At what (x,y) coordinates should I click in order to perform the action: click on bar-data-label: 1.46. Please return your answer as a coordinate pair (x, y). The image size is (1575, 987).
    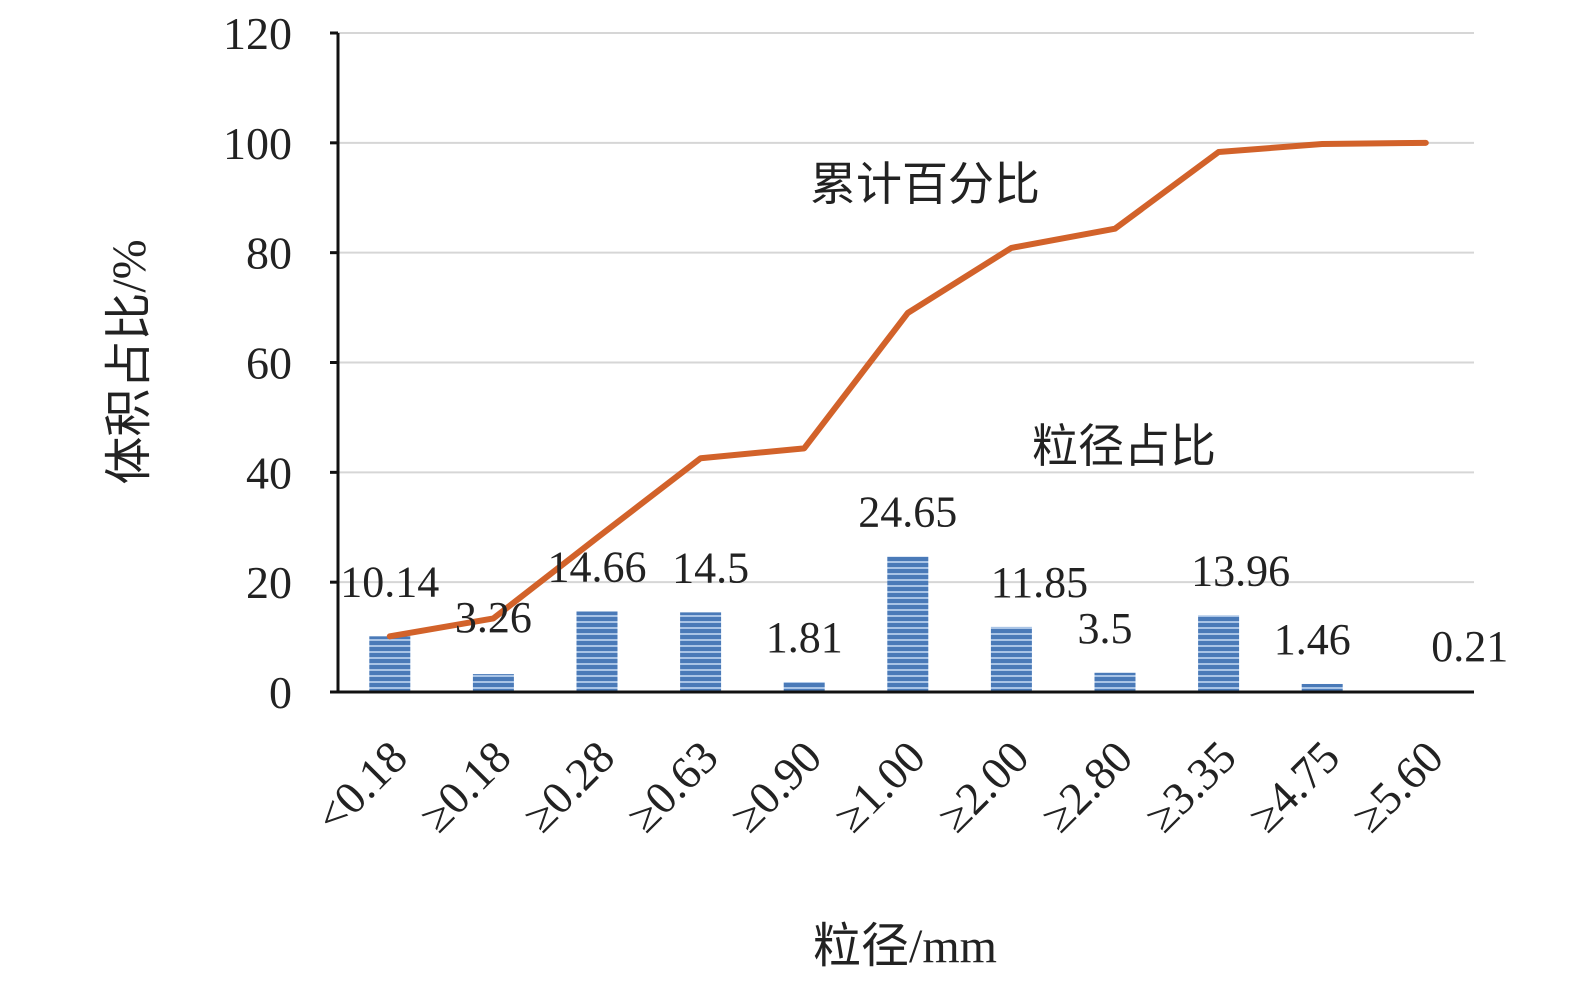
    Looking at the image, I should click on (1312, 639).